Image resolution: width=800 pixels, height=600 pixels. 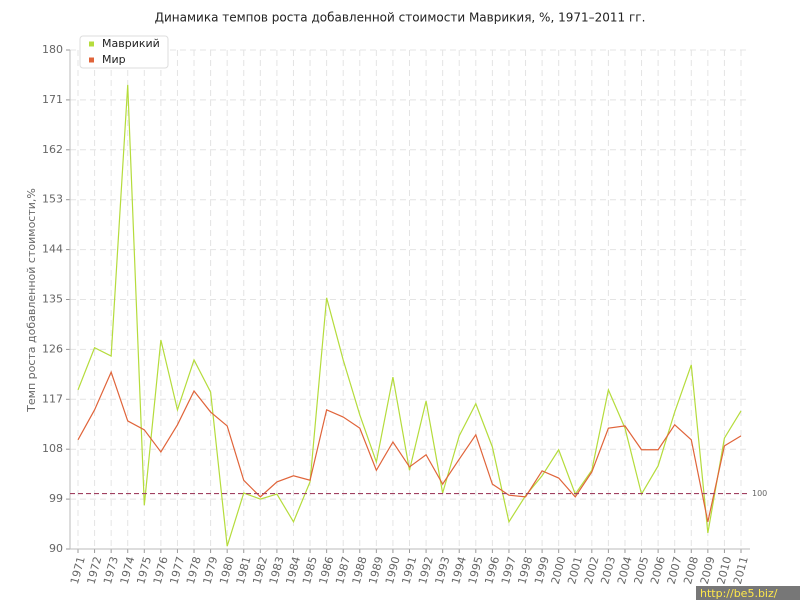 I want to click on watermark-bg, so click(x=748, y=593).